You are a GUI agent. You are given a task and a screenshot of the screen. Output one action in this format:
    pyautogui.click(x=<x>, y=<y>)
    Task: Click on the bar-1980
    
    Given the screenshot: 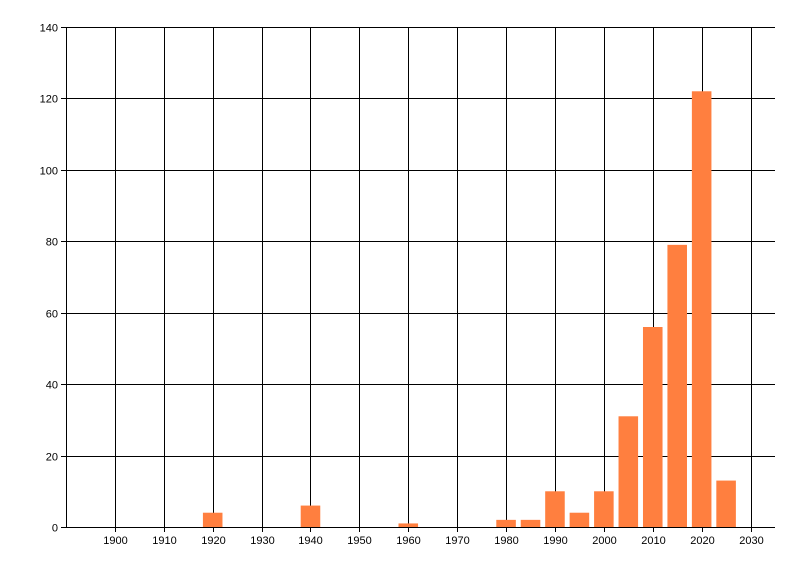 What is the action you would take?
    pyautogui.click(x=506, y=523)
    